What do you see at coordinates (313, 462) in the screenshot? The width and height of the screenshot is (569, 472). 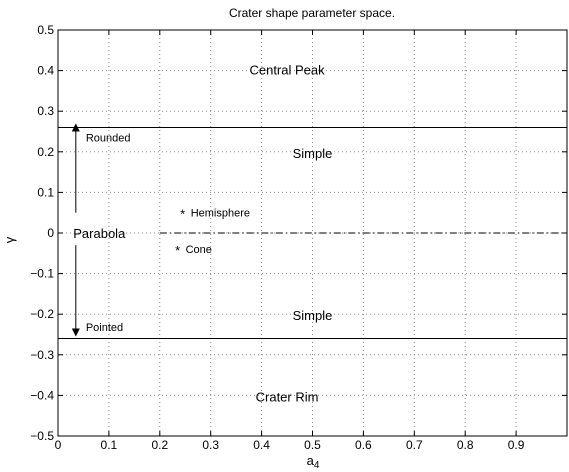 I see `x-axis-label: a4` at bounding box center [313, 462].